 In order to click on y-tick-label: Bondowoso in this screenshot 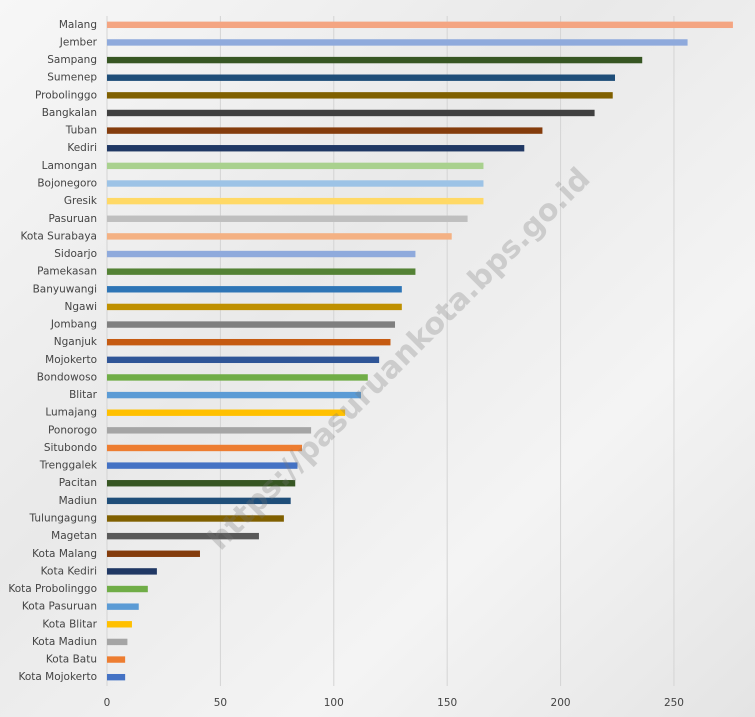, I will do `click(67, 377)`.